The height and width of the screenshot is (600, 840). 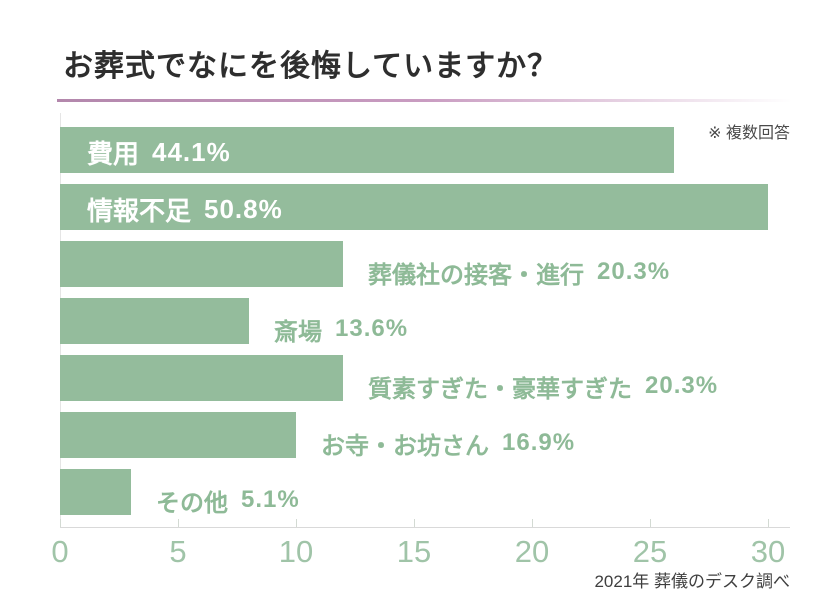 I want to click on axis-tick-label: 30, so click(x=768, y=551).